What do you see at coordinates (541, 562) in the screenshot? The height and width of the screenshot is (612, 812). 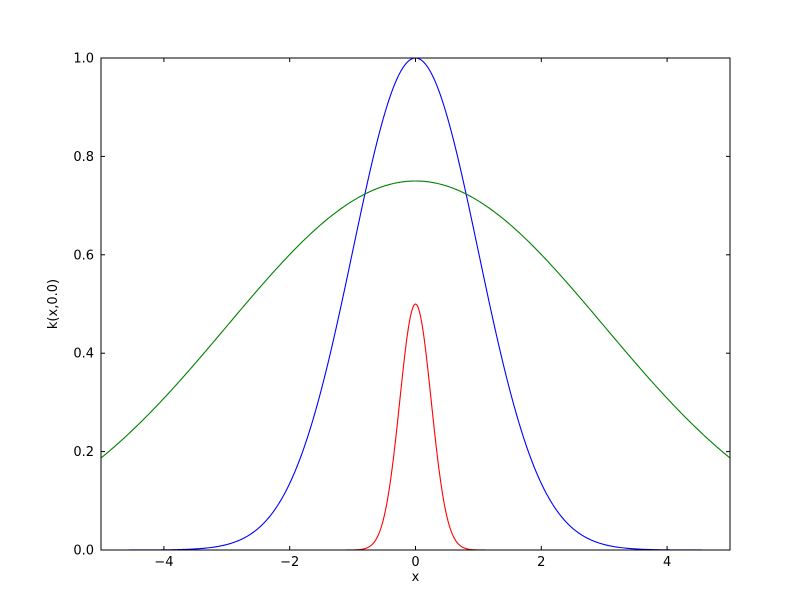 I see `x-tick-label: 2` at bounding box center [541, 562].